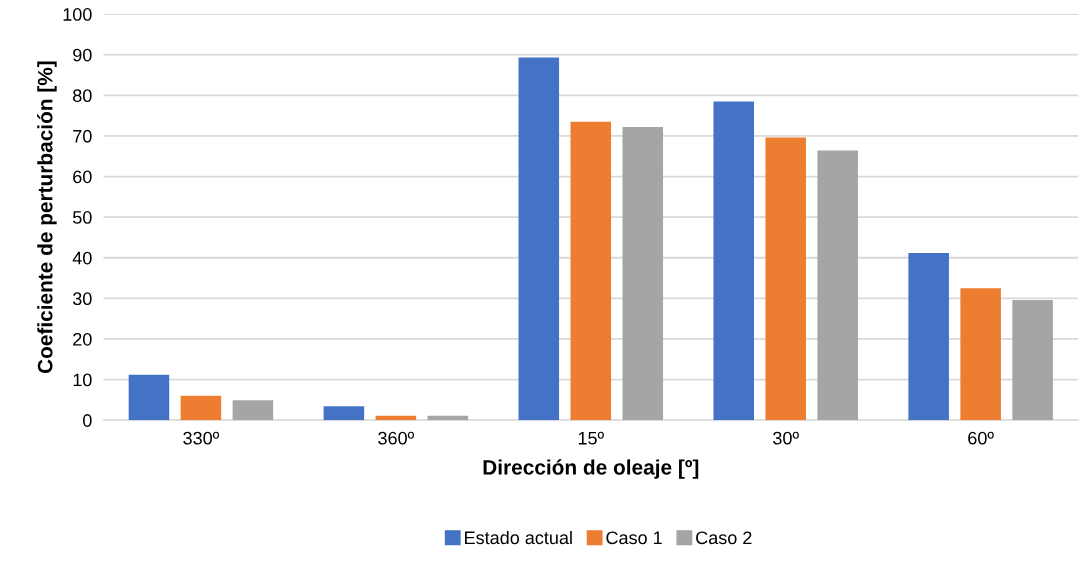 The height and width of the screenshot is (564, 1089). I want to click on legend-label: Estado actual, so click(518, 537).